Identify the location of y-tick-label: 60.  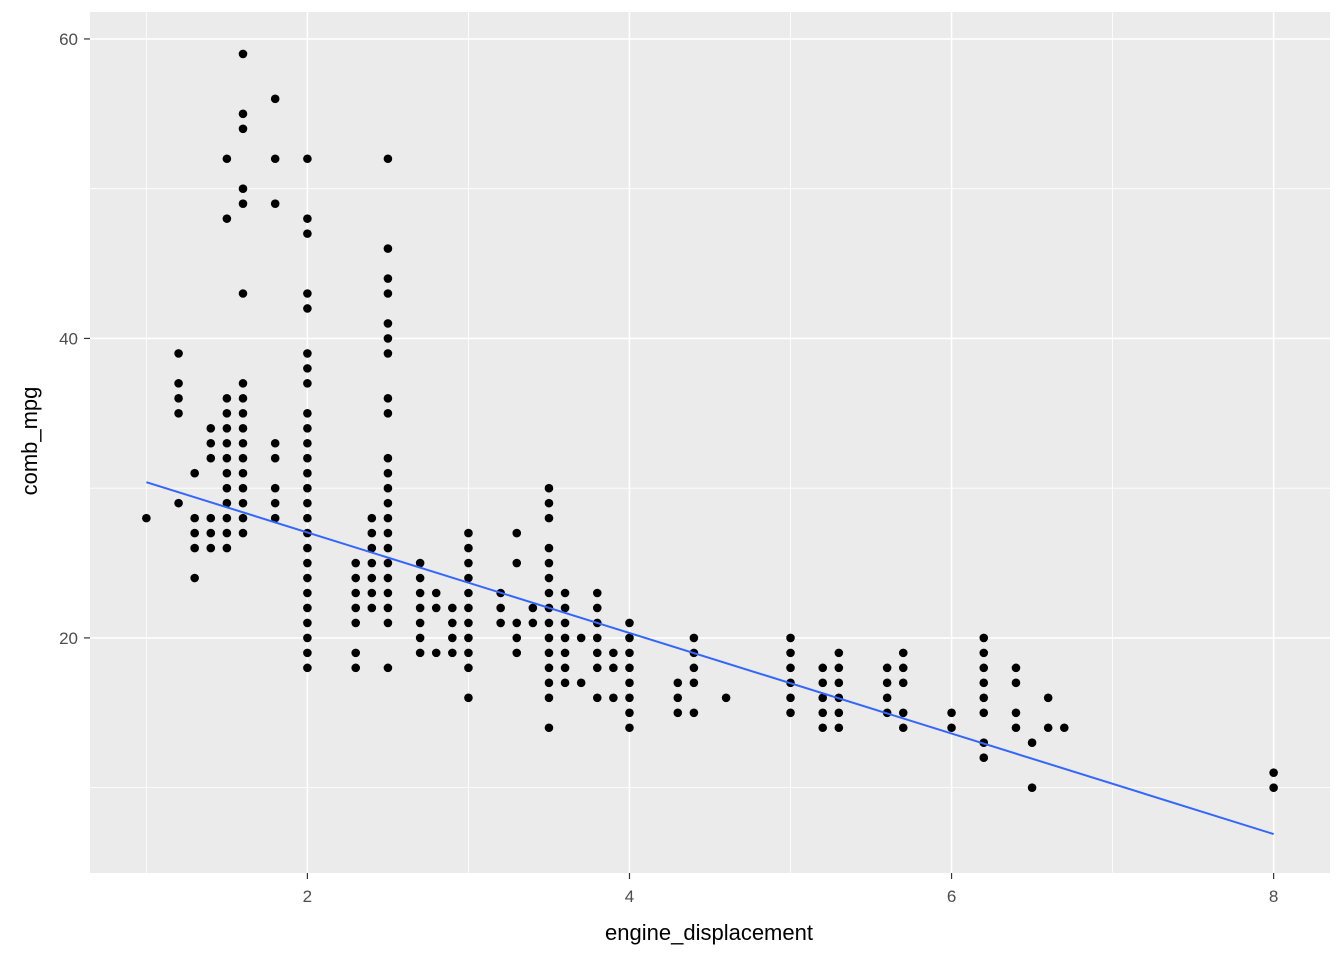
(68, 39).